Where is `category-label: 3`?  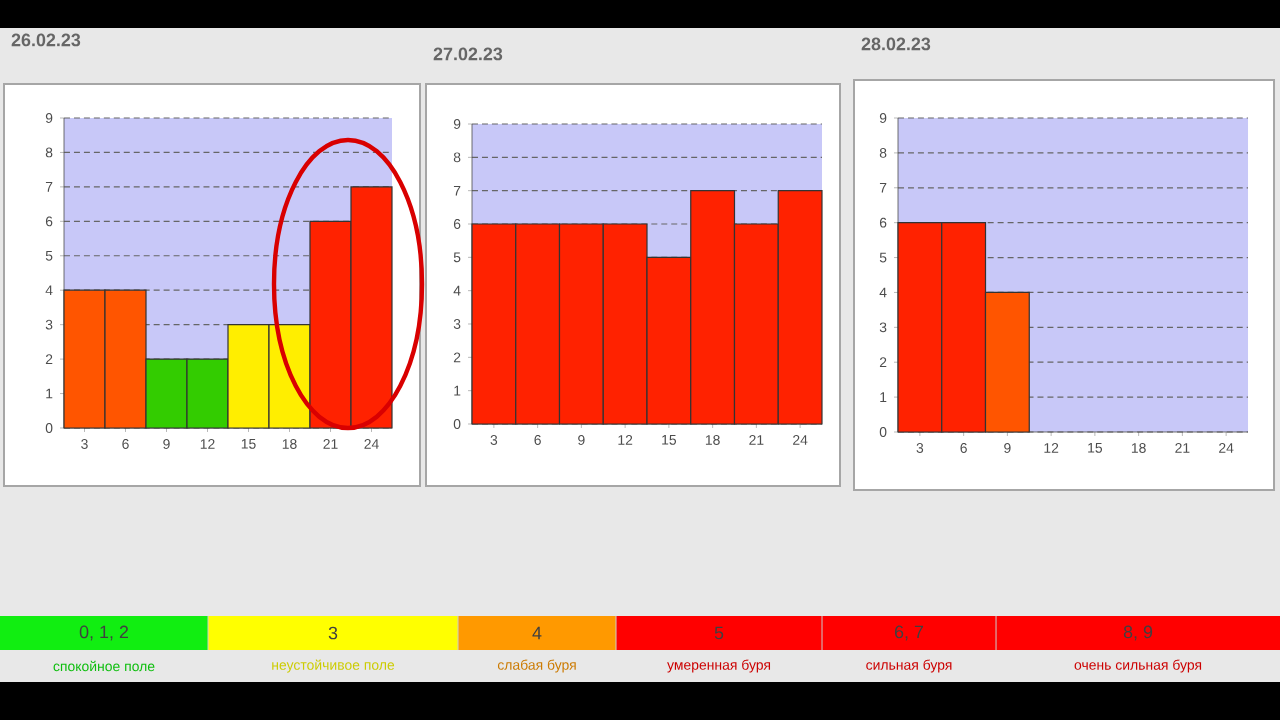 category-label: 3 is located at coordinates (333, 633).